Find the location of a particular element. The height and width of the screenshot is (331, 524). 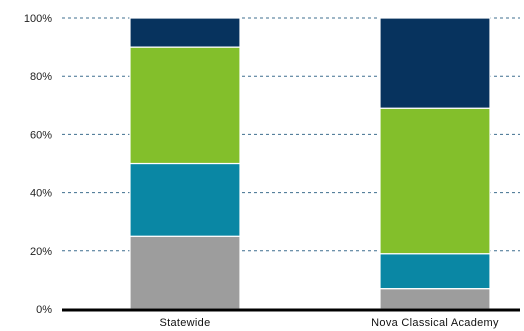

y-tick-label: 60% is located at coordinates (41, 135).